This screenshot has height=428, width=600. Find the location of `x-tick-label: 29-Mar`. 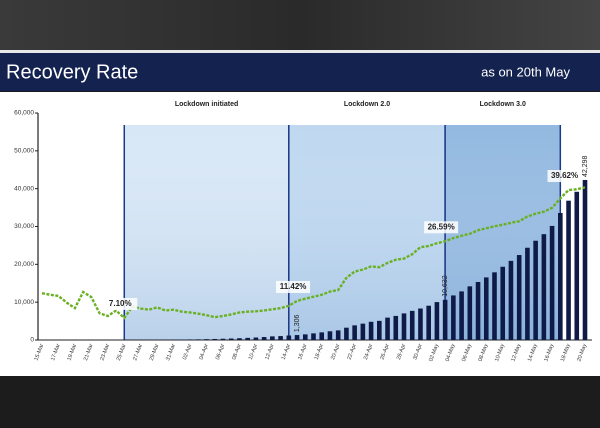

x-tick-label: 29-Mar is located at coordinates (155, 352).